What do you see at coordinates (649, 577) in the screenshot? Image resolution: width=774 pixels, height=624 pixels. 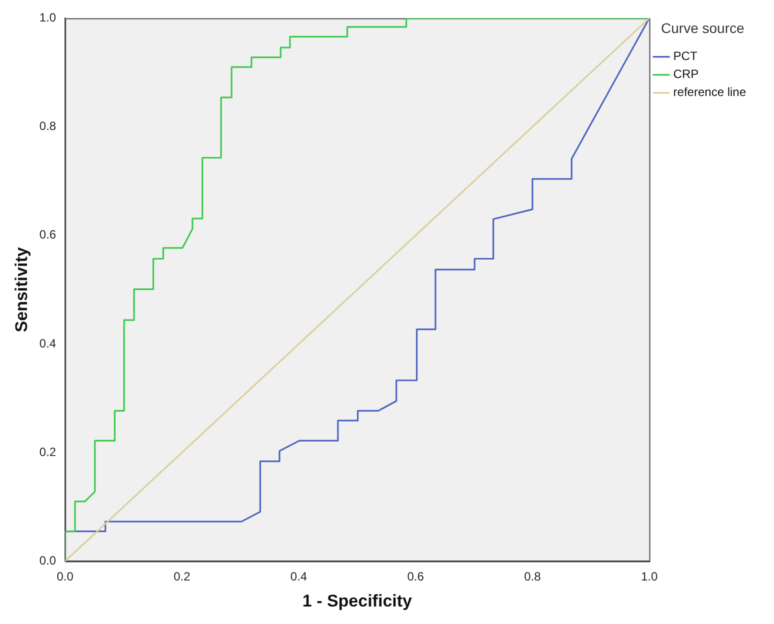 I see `x-tick-label: 1.0` at bounding box center [649, 577].